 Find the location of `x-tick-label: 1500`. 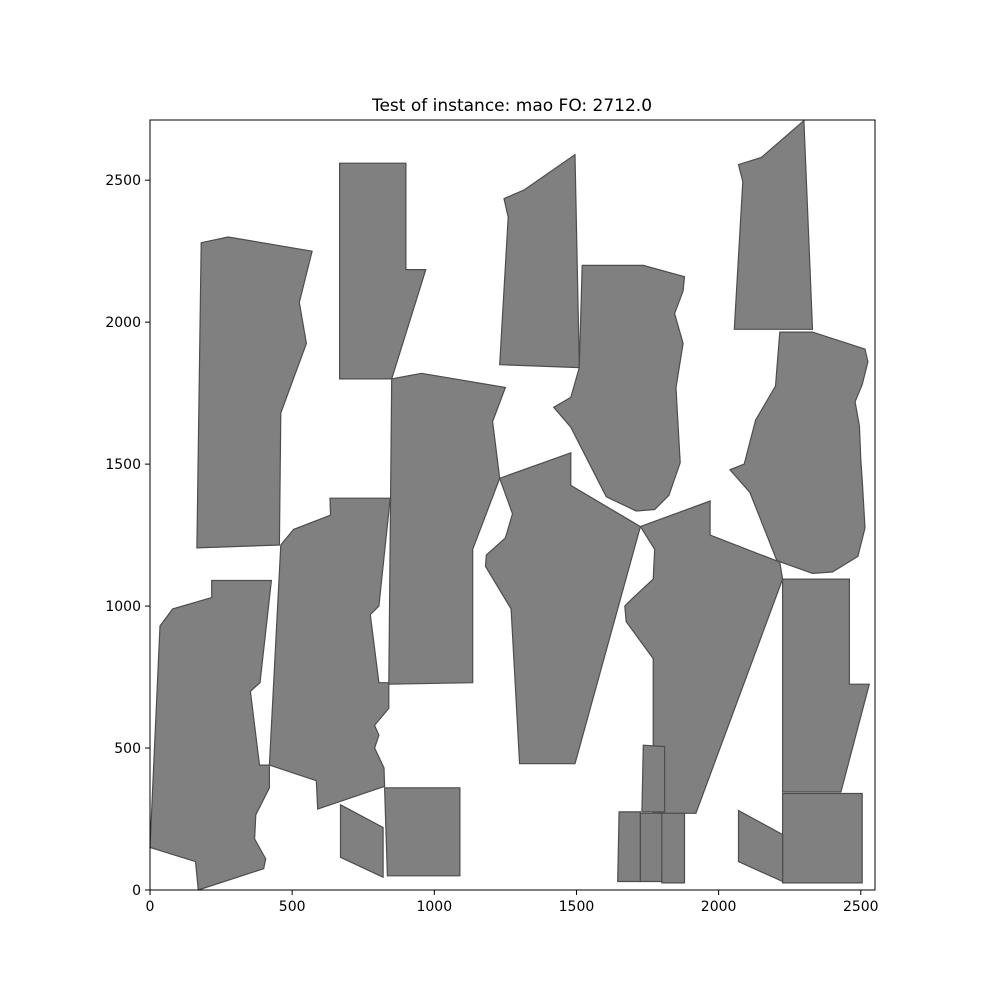

x-tick-label: 1500 is located at coordinates (577, 907).